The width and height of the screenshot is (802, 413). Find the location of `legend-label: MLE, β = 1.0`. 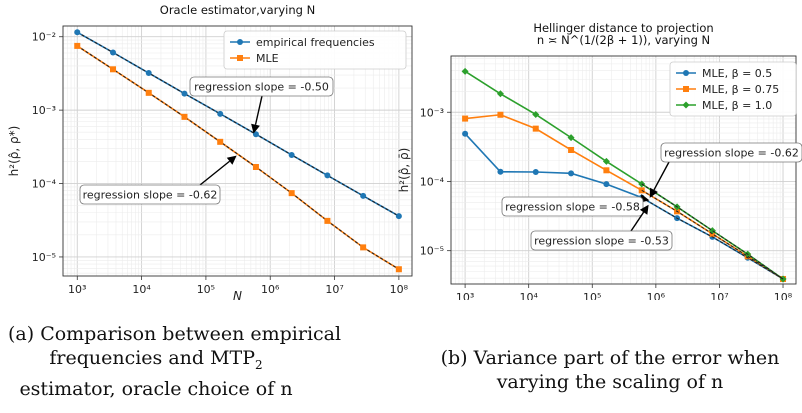

legend-label: MLE, β = 1.0 is located at coordinates (737, 105).